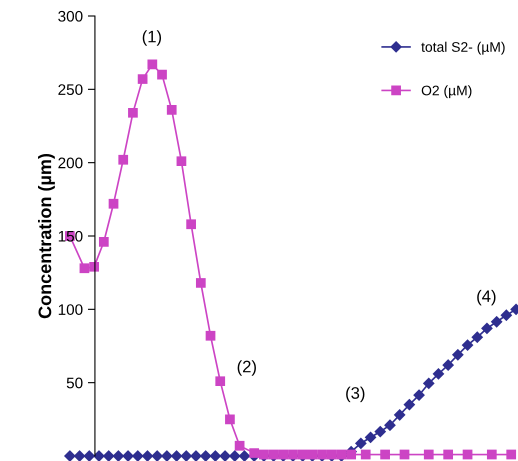 The width and height of the screenshot is (518, 461). Describe the element at coordinates (46, 236) in the screenshot. I see `y-axis-title: Concentration (µm)` at that location.